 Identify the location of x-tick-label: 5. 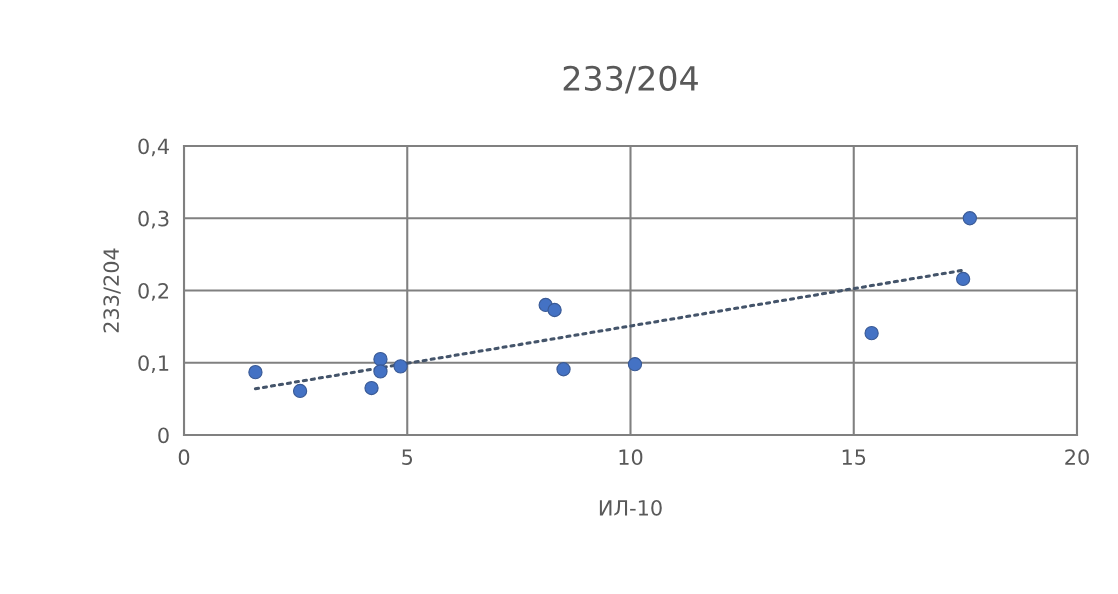
(407, 457).